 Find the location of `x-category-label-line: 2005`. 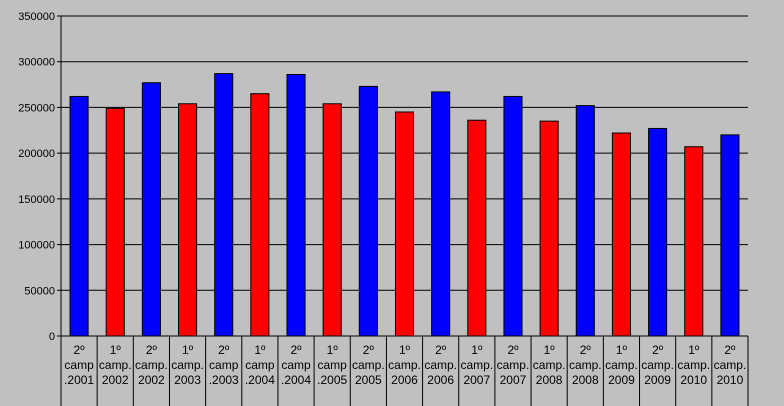

x-category-label-line: 2005 is located at coordinates (368, 380).